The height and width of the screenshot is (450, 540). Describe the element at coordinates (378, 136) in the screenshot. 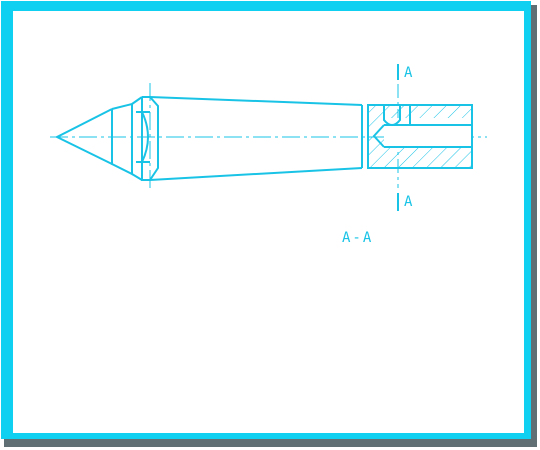

I see `bore-cone` at that location.